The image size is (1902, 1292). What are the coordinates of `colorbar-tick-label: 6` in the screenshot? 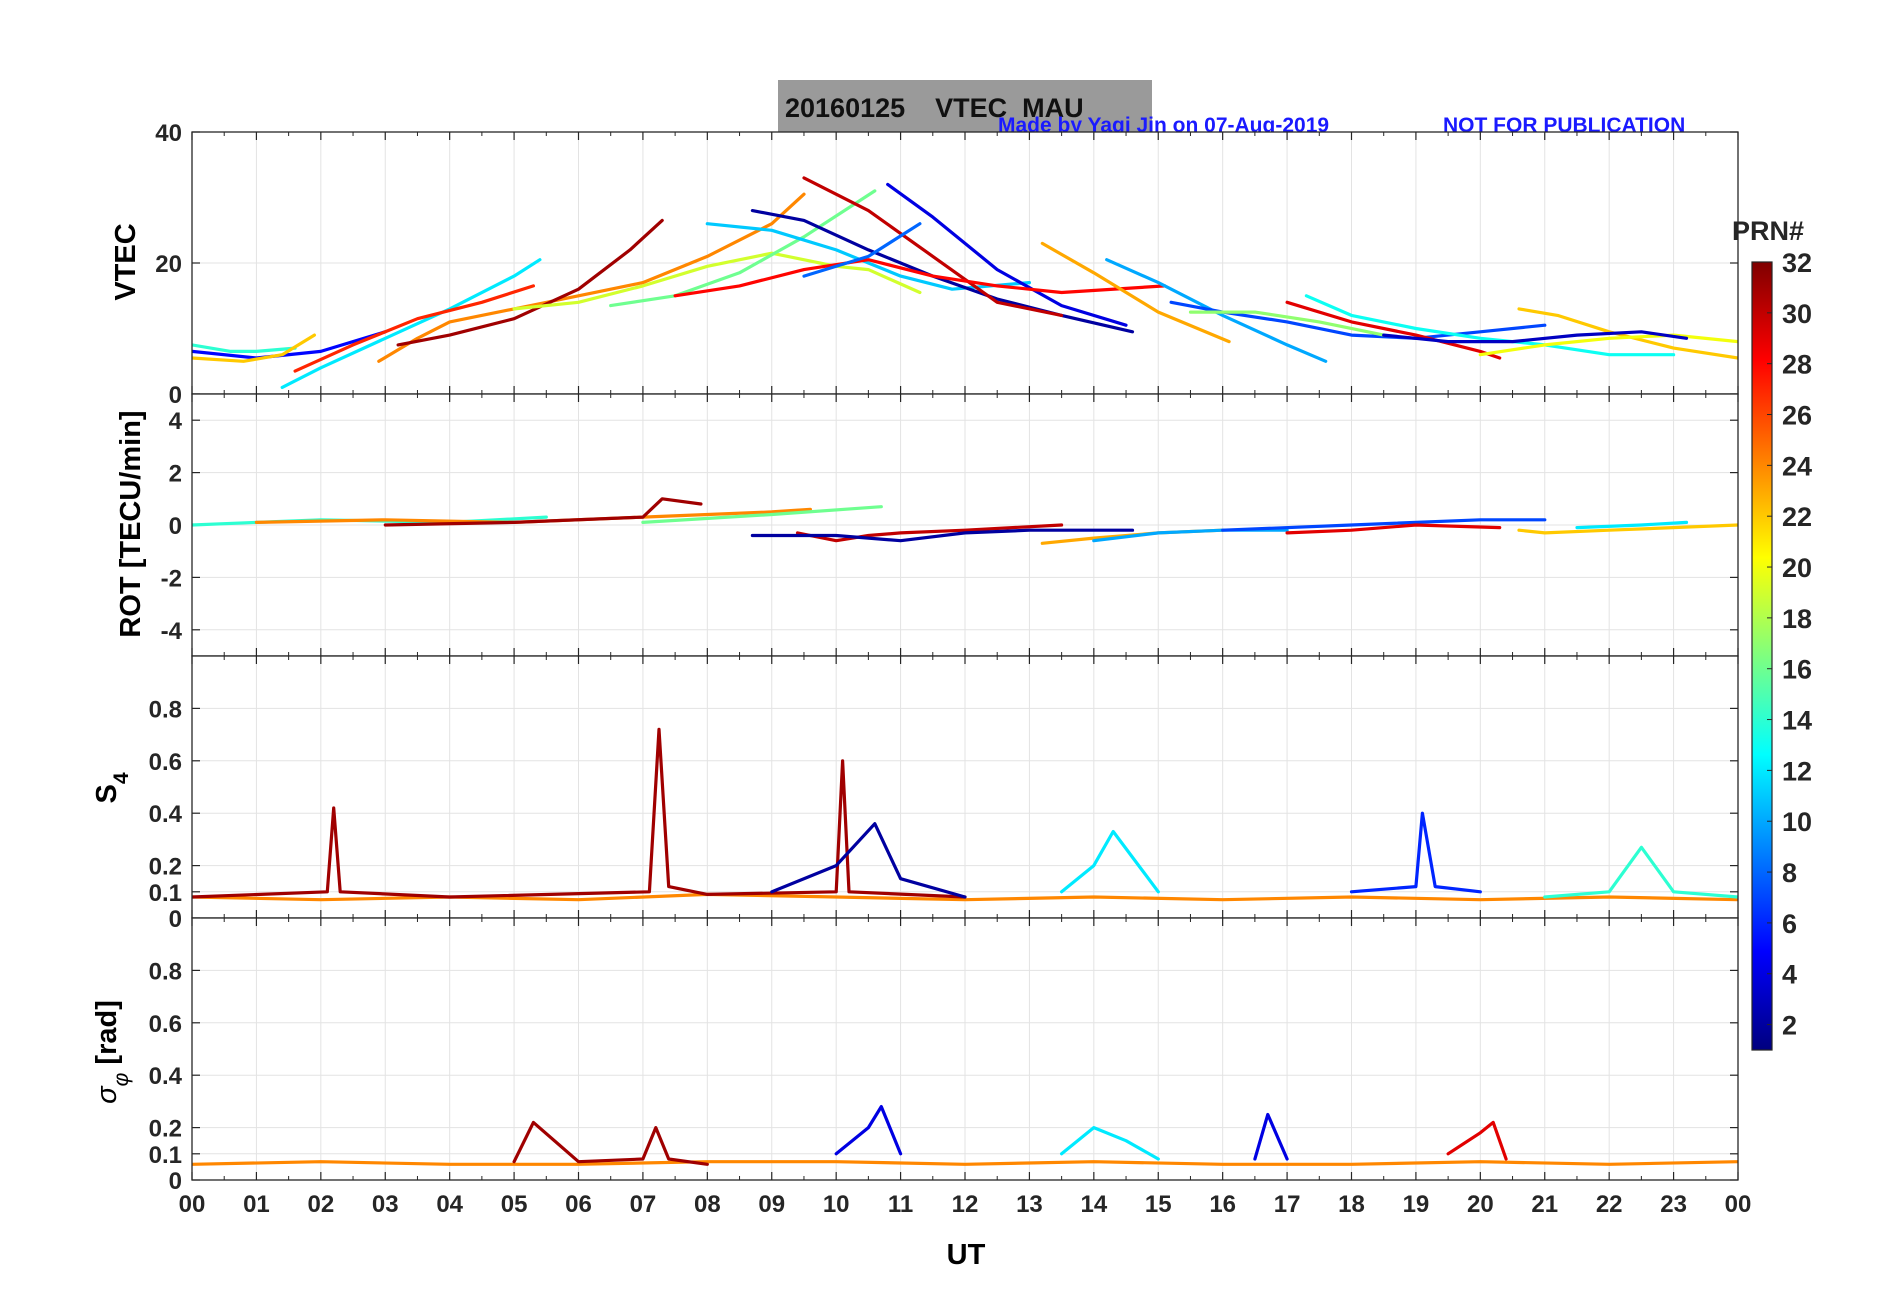 It's located at (1789, 924).